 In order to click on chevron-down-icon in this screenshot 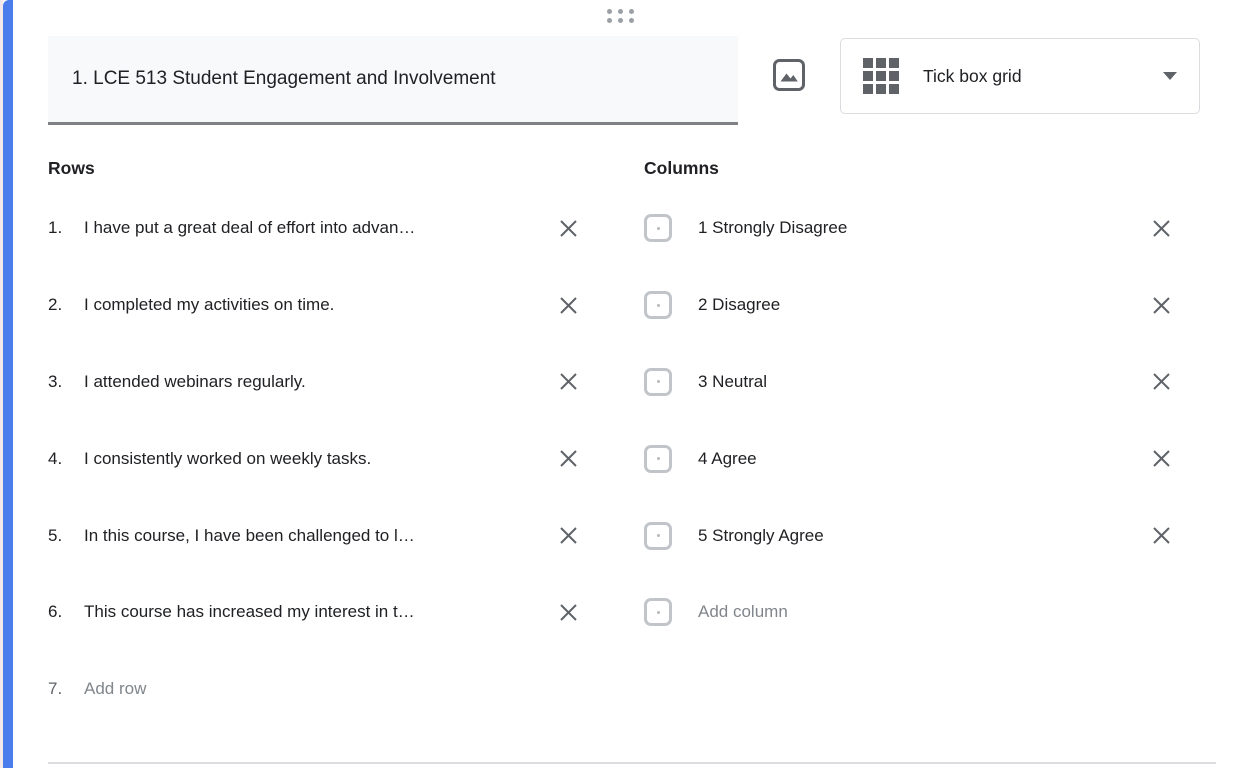, I will do `click(1170, 76)`.